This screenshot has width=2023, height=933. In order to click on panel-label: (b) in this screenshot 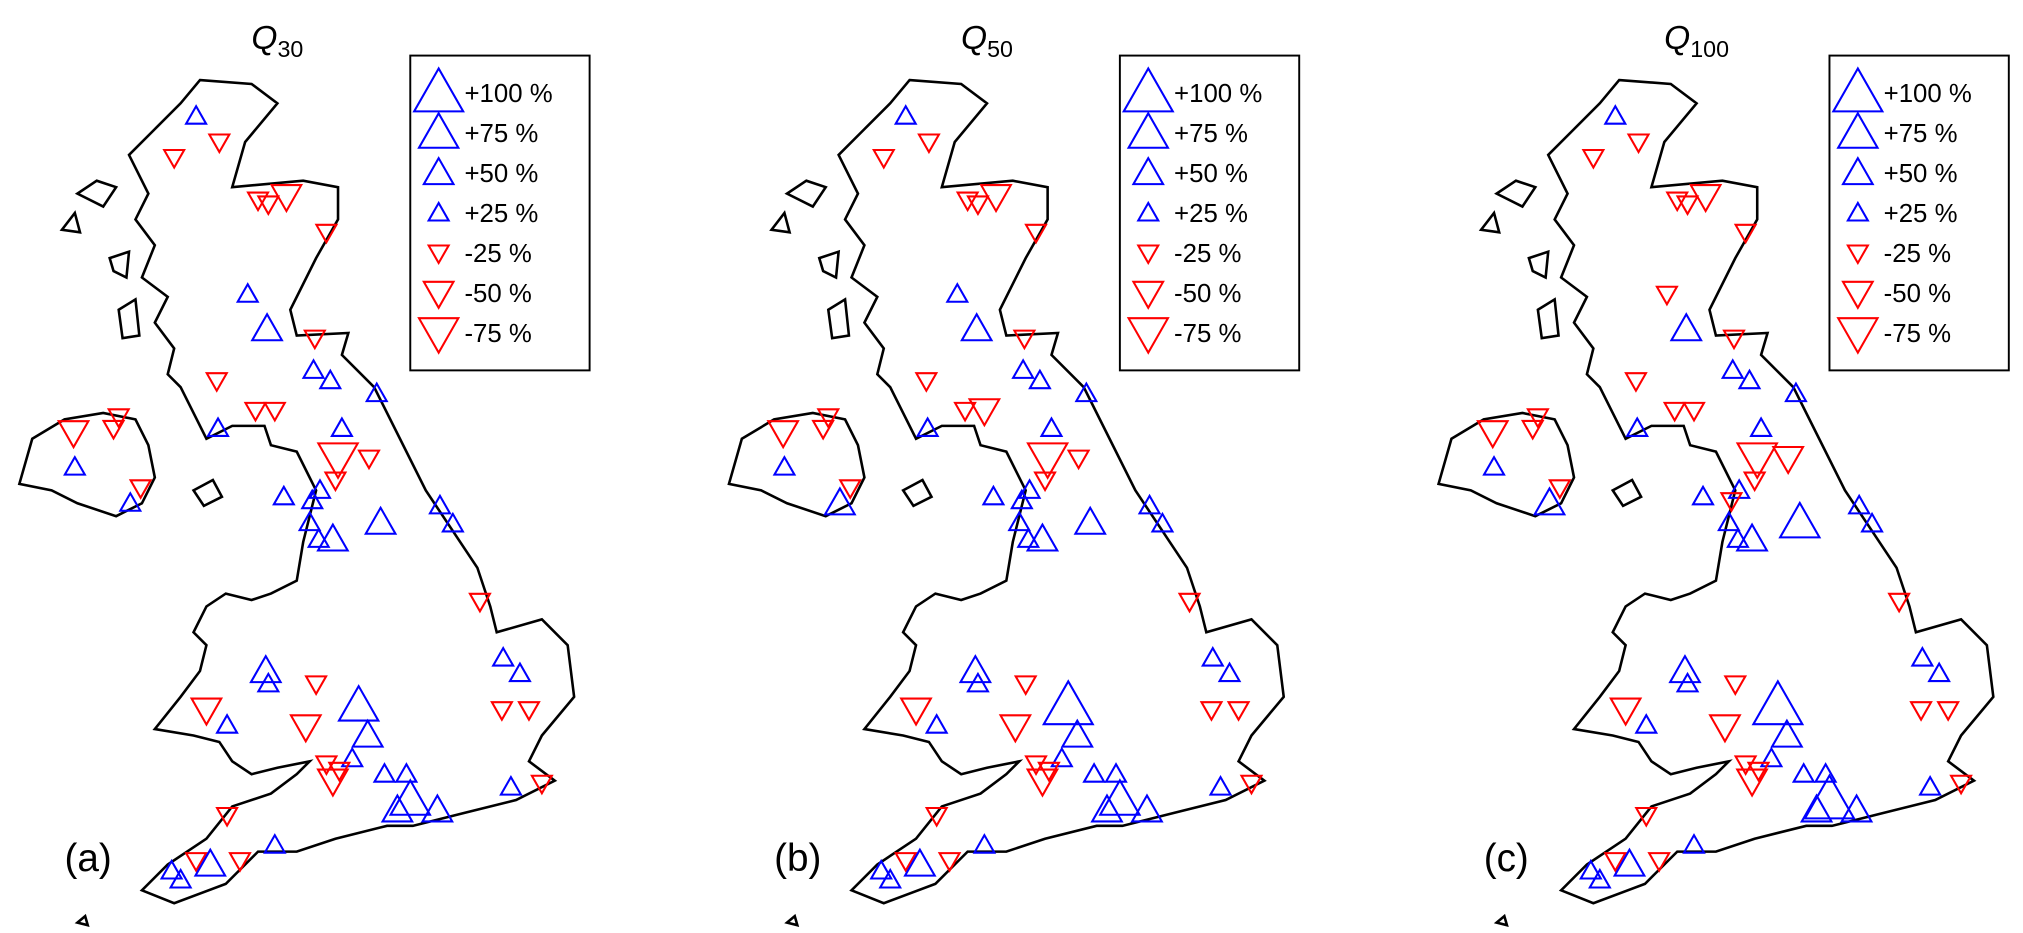, I will do `click(797, 858)`.